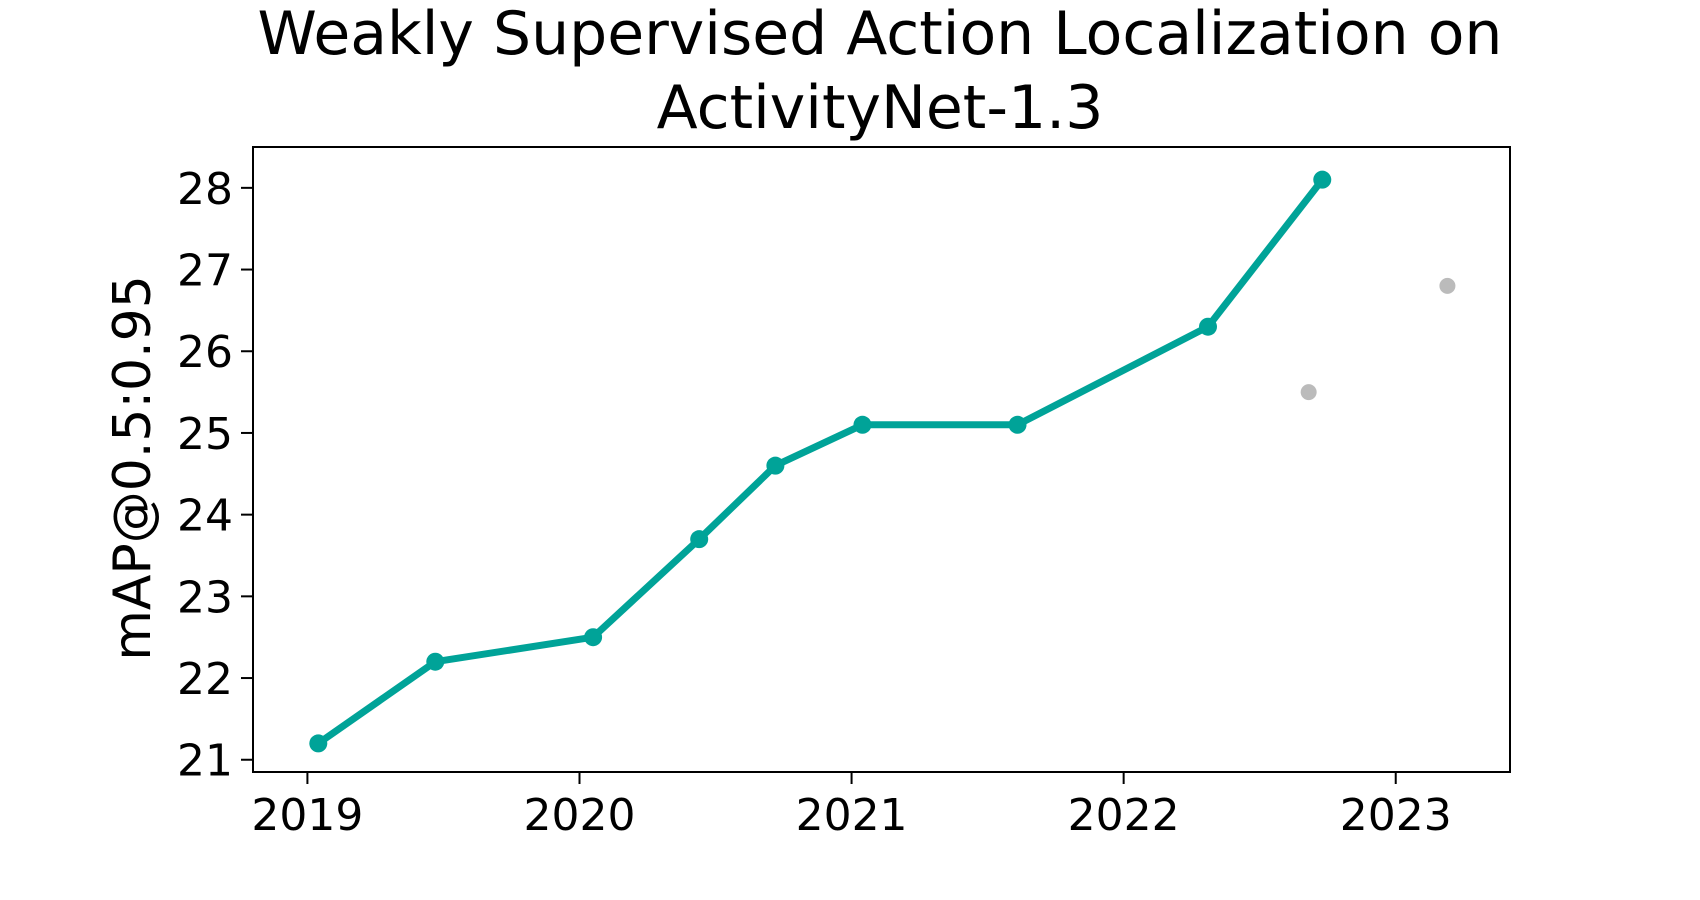  Describe the element at coordinates (852, 815) in the screenshot. I see `x-tick-label: 2021` at that location.